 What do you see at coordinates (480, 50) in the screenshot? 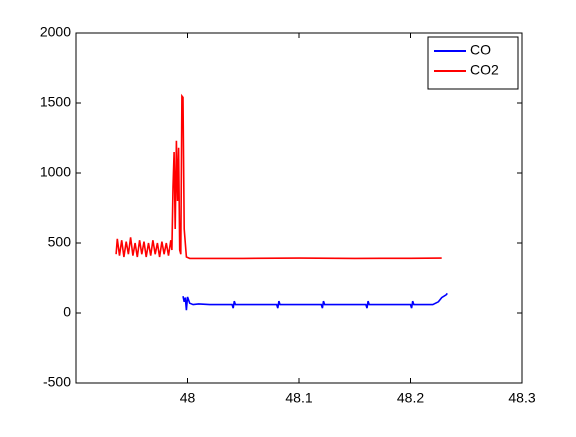
I see `legend-label: CO` at bounding box center [480, 50].